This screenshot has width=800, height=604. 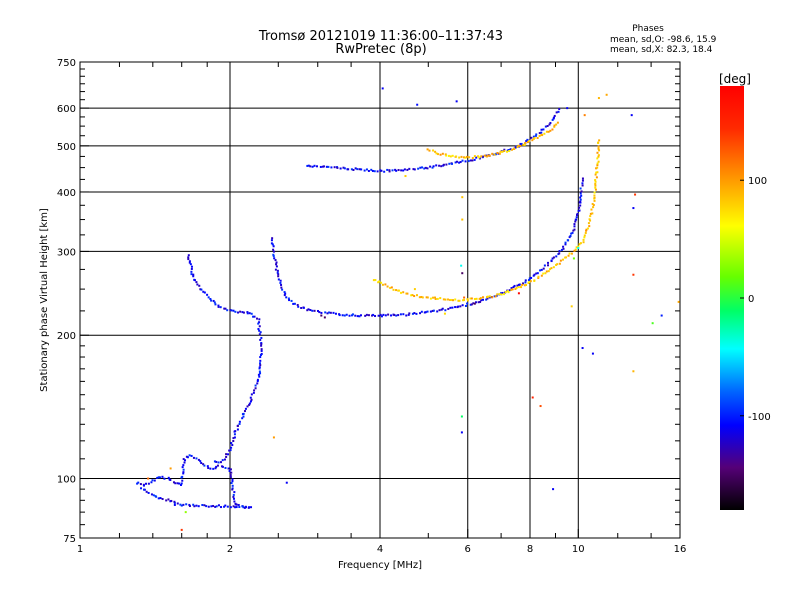 What do you see at coordinates (69, 539) in the screenshot?
I see `y-tick-label: 75` at bounding box center [69, 539].